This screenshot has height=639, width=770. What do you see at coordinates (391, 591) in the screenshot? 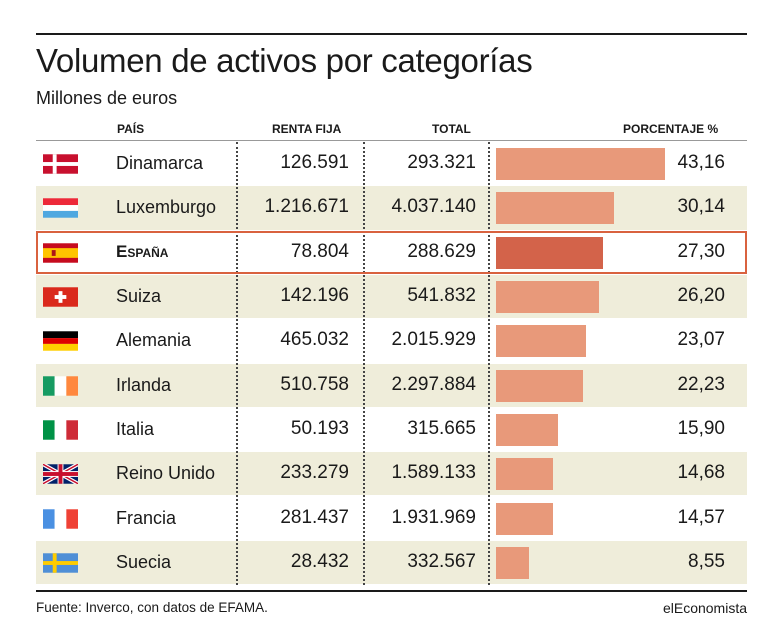
I see `bottom-rule` at bounding box center [391, 591].